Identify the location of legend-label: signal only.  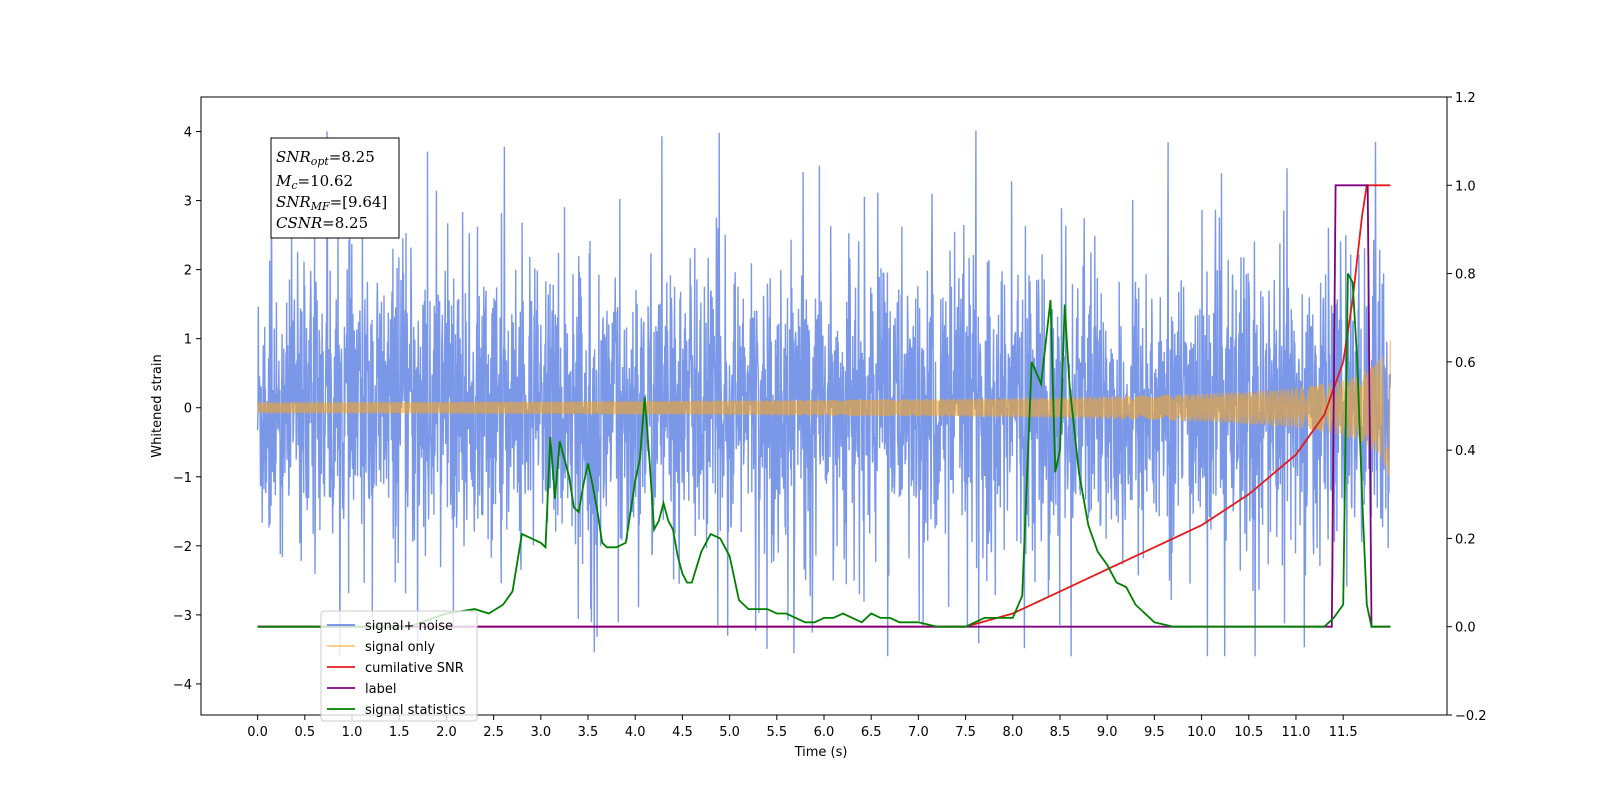
(400, 647).